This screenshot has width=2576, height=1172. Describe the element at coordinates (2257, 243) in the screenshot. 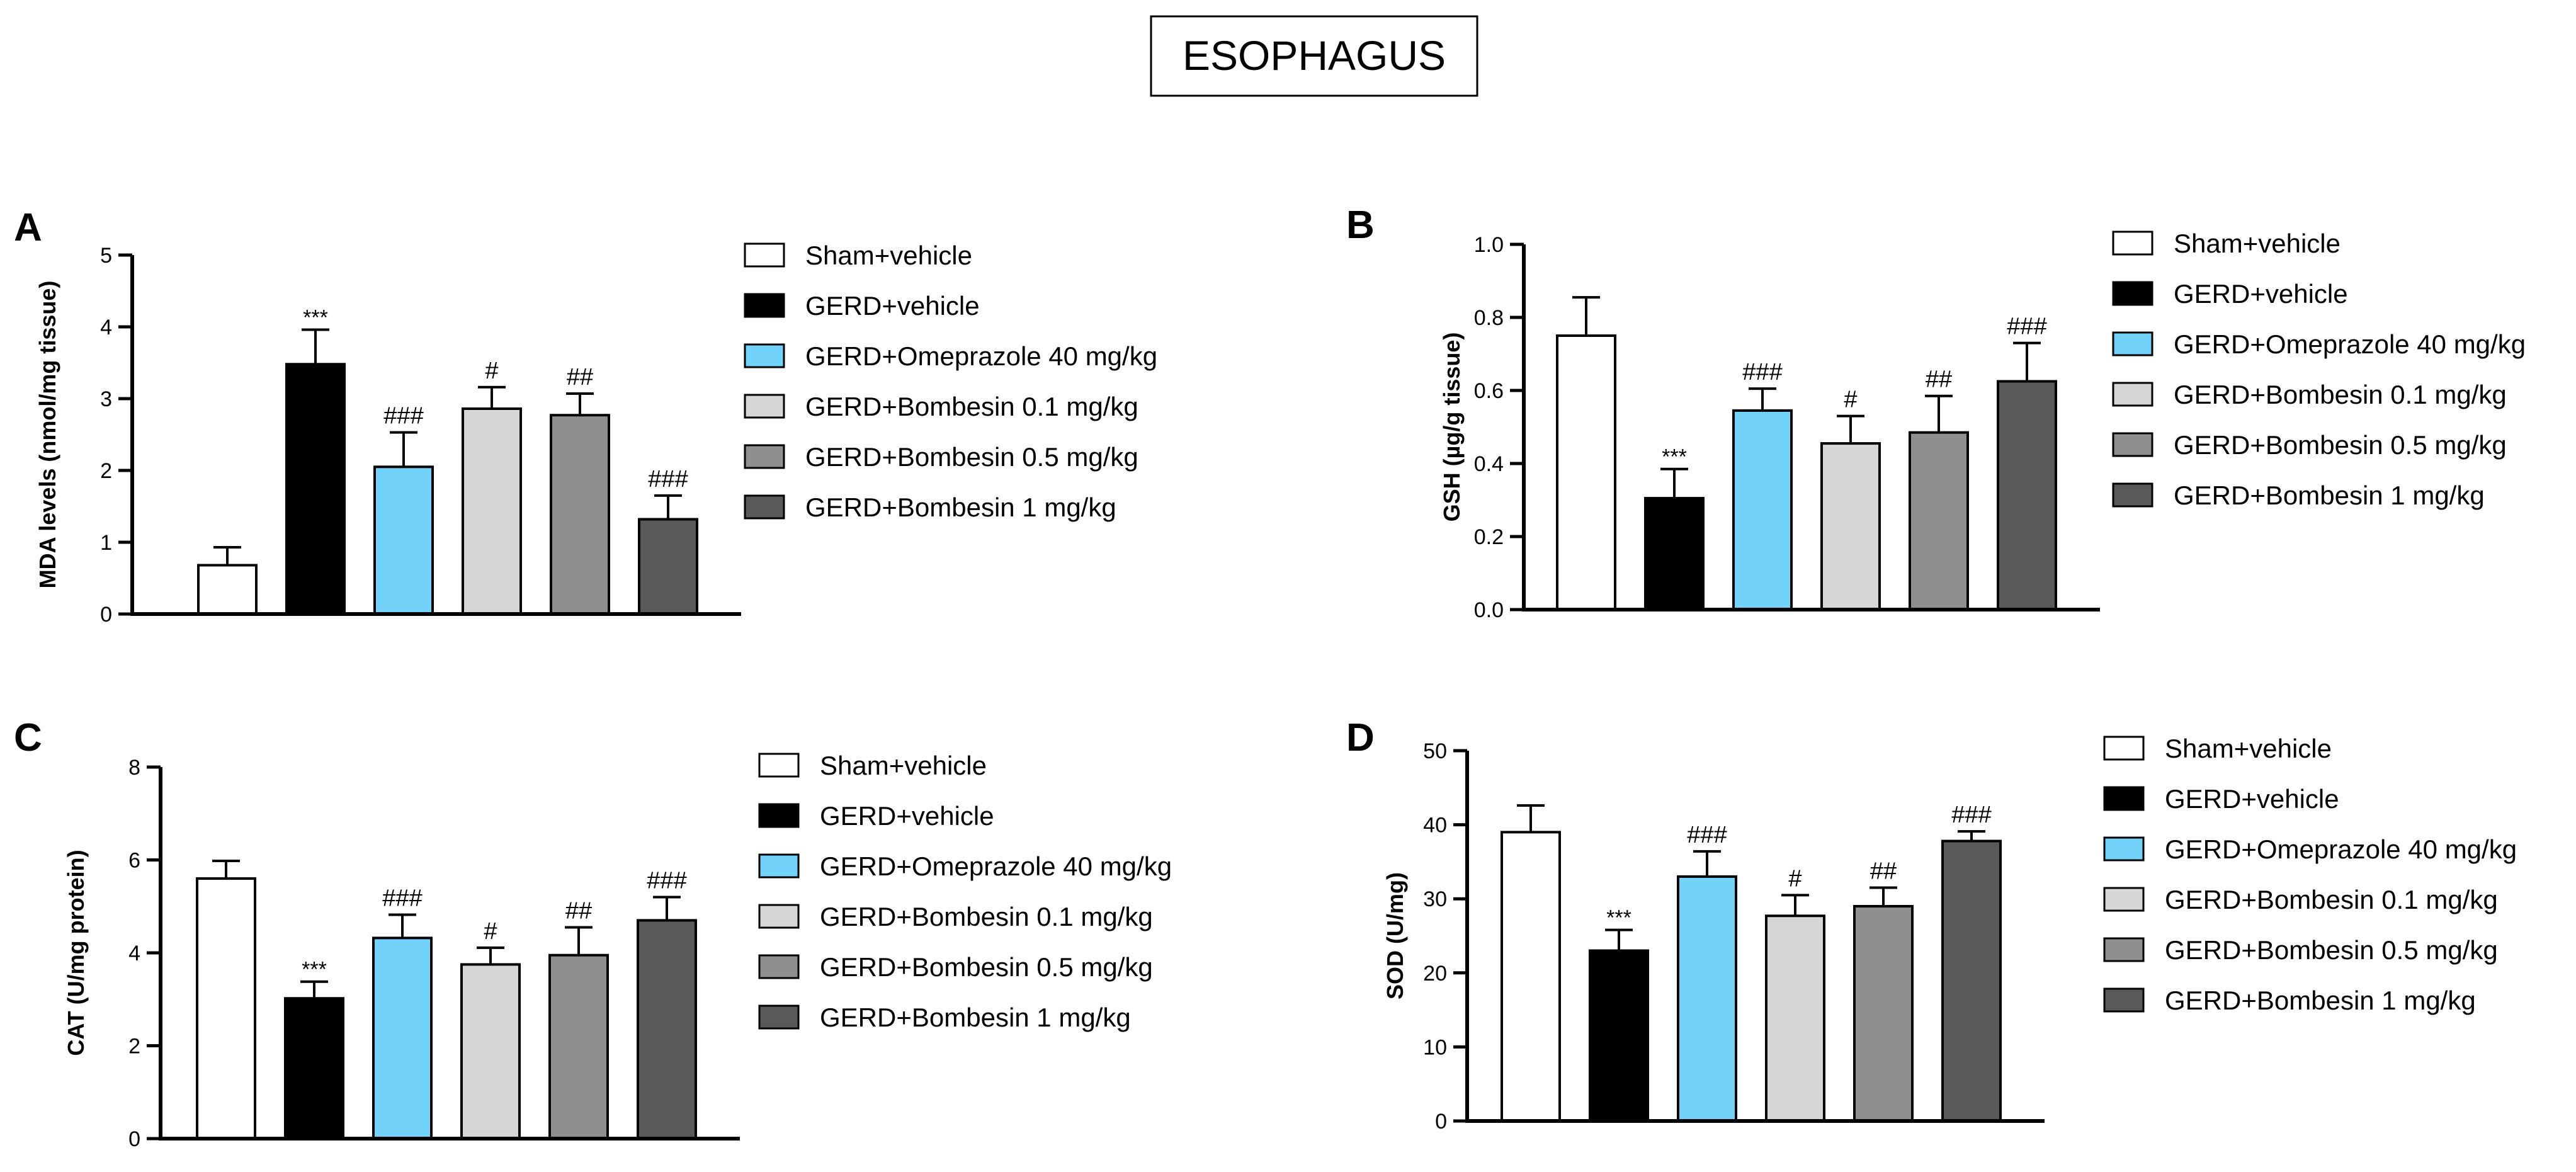

I see `legend-label-b-1: Sham+vehicle` at that location.